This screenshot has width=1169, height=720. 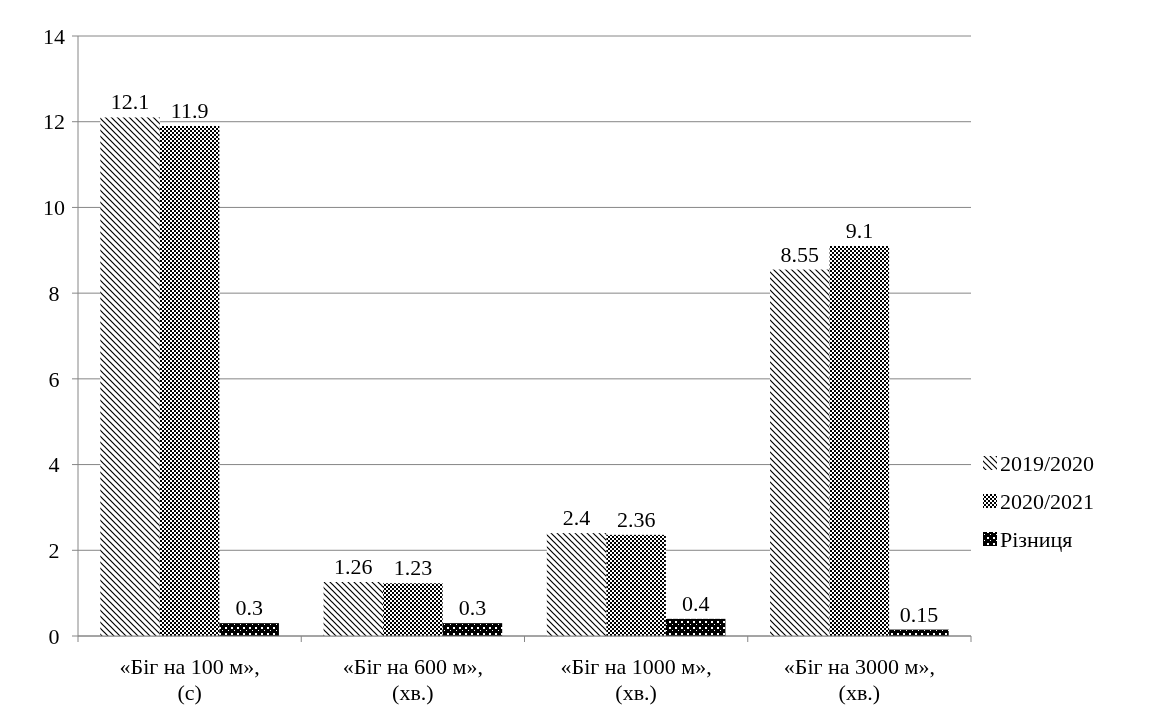 What do you see at coordinates (576, 518) in the screenshot?
I see `data-label: 2.4` at bounding box center [576, 518].